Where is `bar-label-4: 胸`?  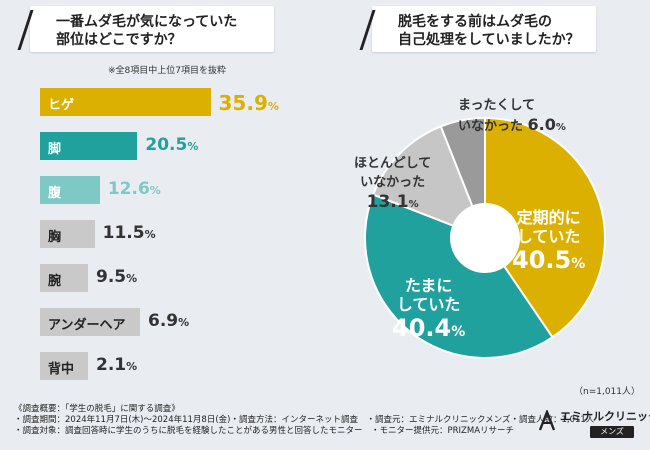 bar-label-4: 胸 is located at coordinates (55, 237).